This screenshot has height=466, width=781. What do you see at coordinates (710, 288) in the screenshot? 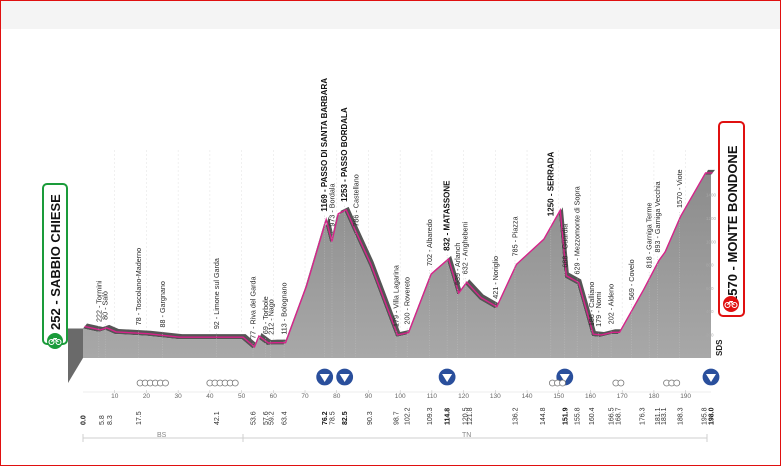
I see `altitude-scale-tick: 600` at bounding box center [710, 288].